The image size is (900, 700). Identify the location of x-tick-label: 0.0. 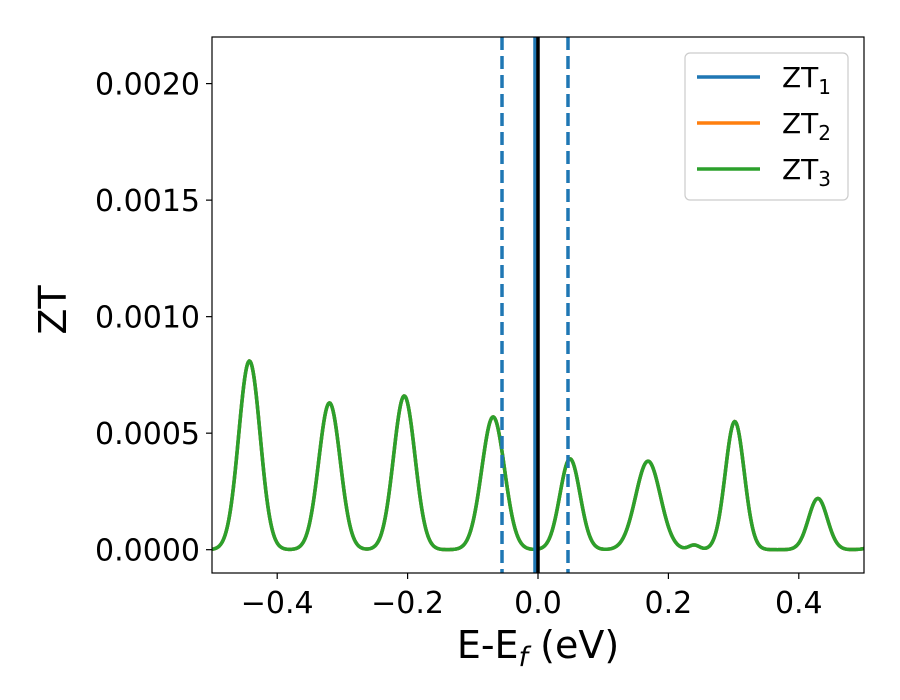
(538, 603).